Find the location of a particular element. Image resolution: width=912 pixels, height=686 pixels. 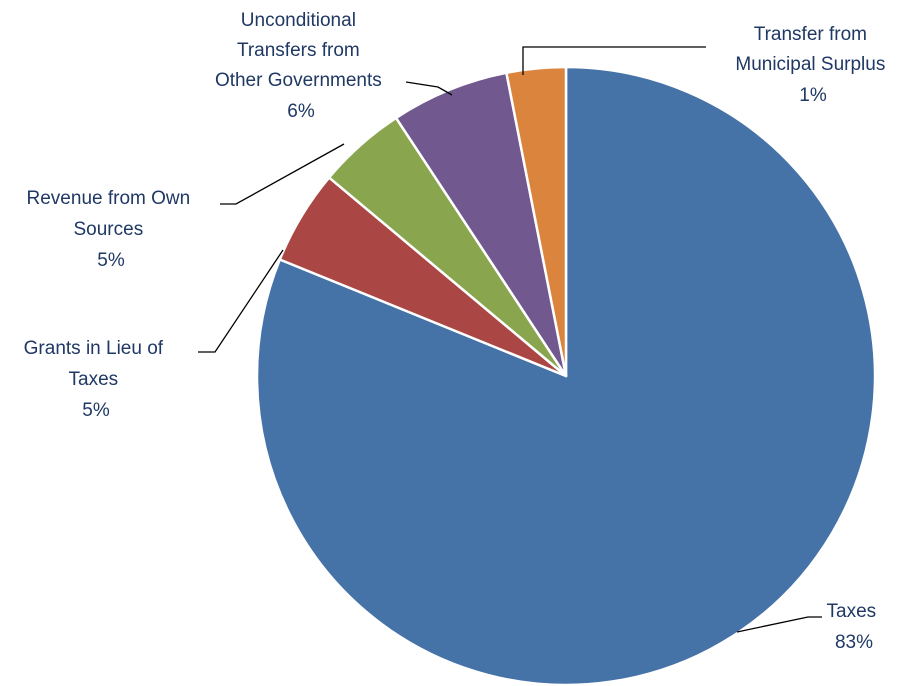

label-revenue-pct: 5% is located at coordinates (111, 260).